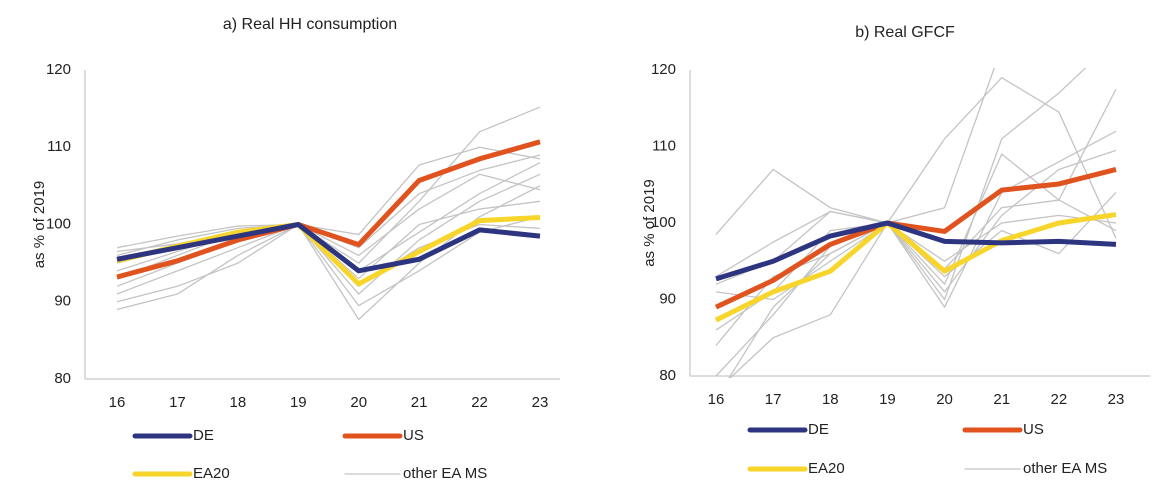 The width and height of the screenshot is (1163, 487). Describe the element at coordinates (905, 32) in the screenshot. I see `chart-title: b) Real GFCF` at that location.